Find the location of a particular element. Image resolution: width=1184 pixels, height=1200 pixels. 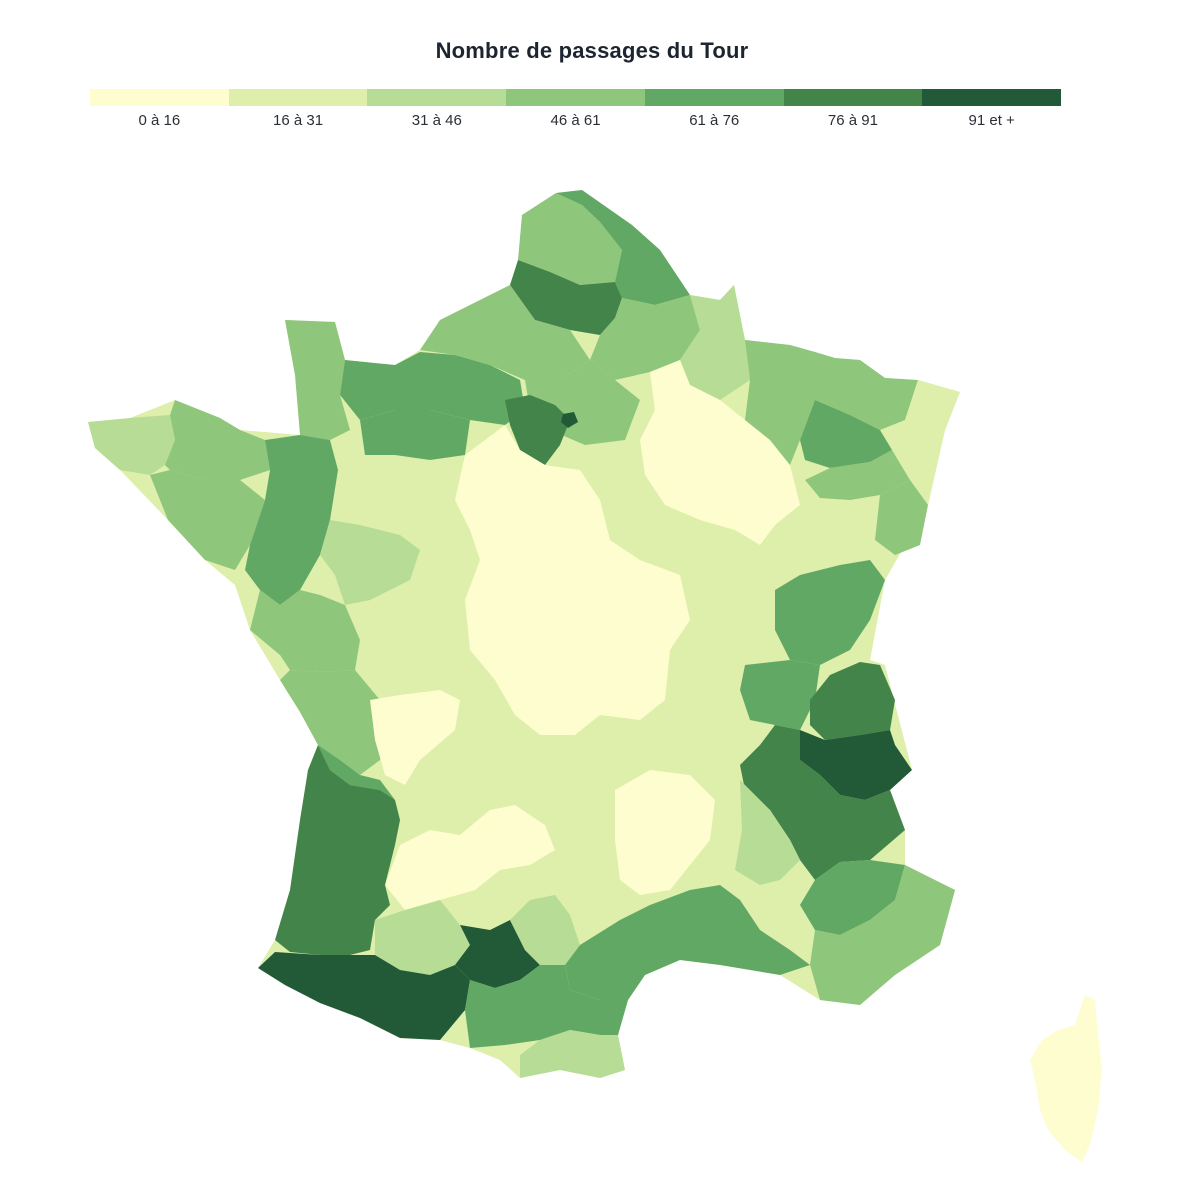

region-dordogne is located at coordinates (470, 857).